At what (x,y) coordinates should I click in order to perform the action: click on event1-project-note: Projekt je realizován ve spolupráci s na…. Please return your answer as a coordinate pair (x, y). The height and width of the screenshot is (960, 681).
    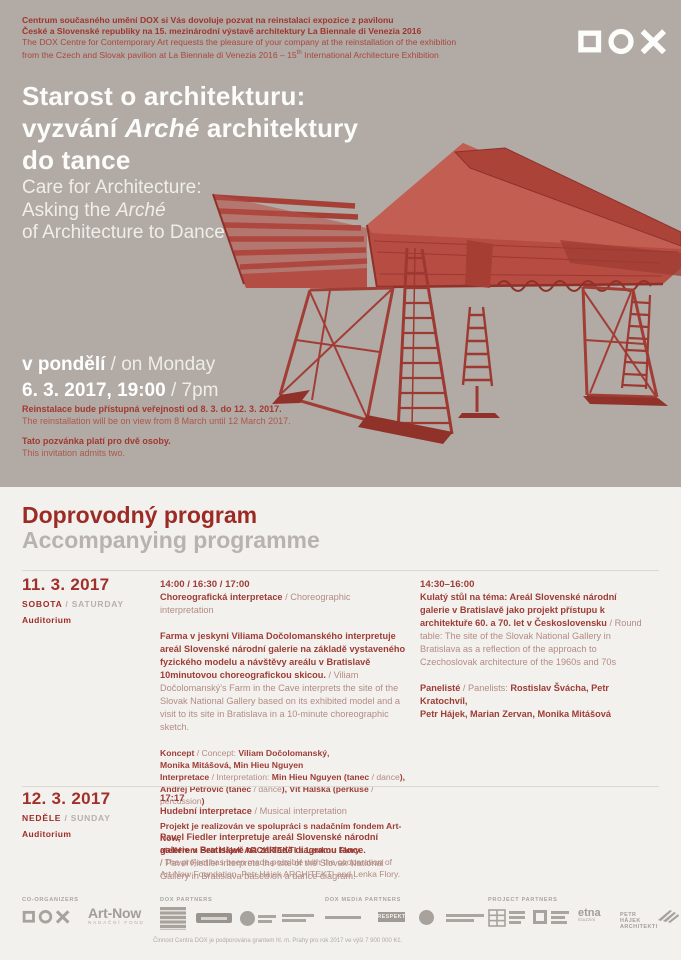
    Looking at the image, I should click on (283, 850).